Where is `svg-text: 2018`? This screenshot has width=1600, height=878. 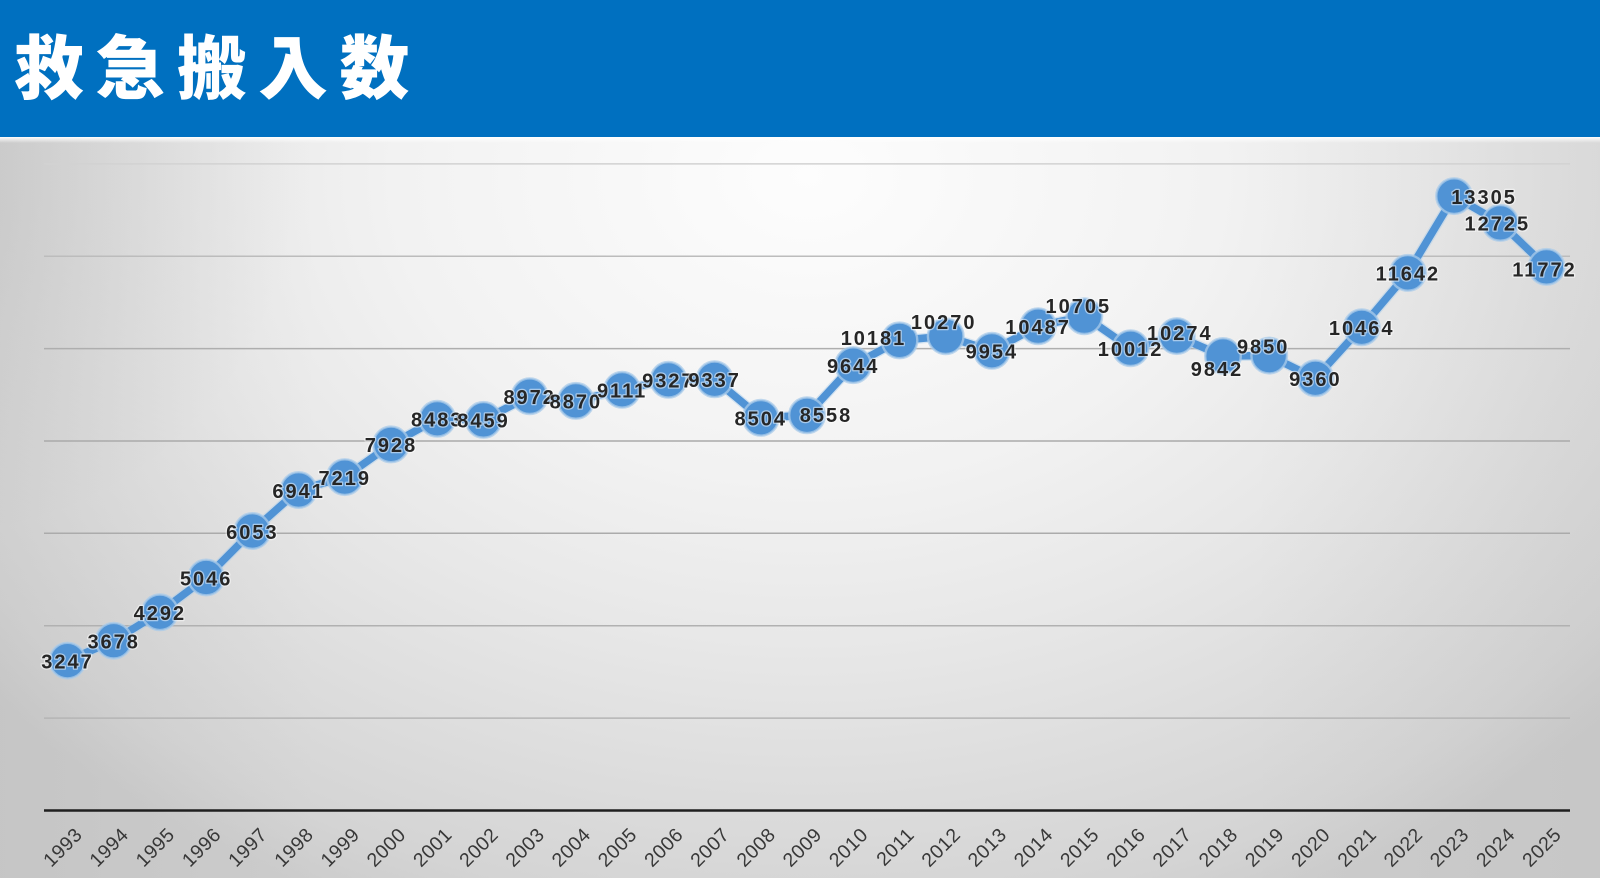
svg-text: 2018 is located at coordinates (1219, 848).